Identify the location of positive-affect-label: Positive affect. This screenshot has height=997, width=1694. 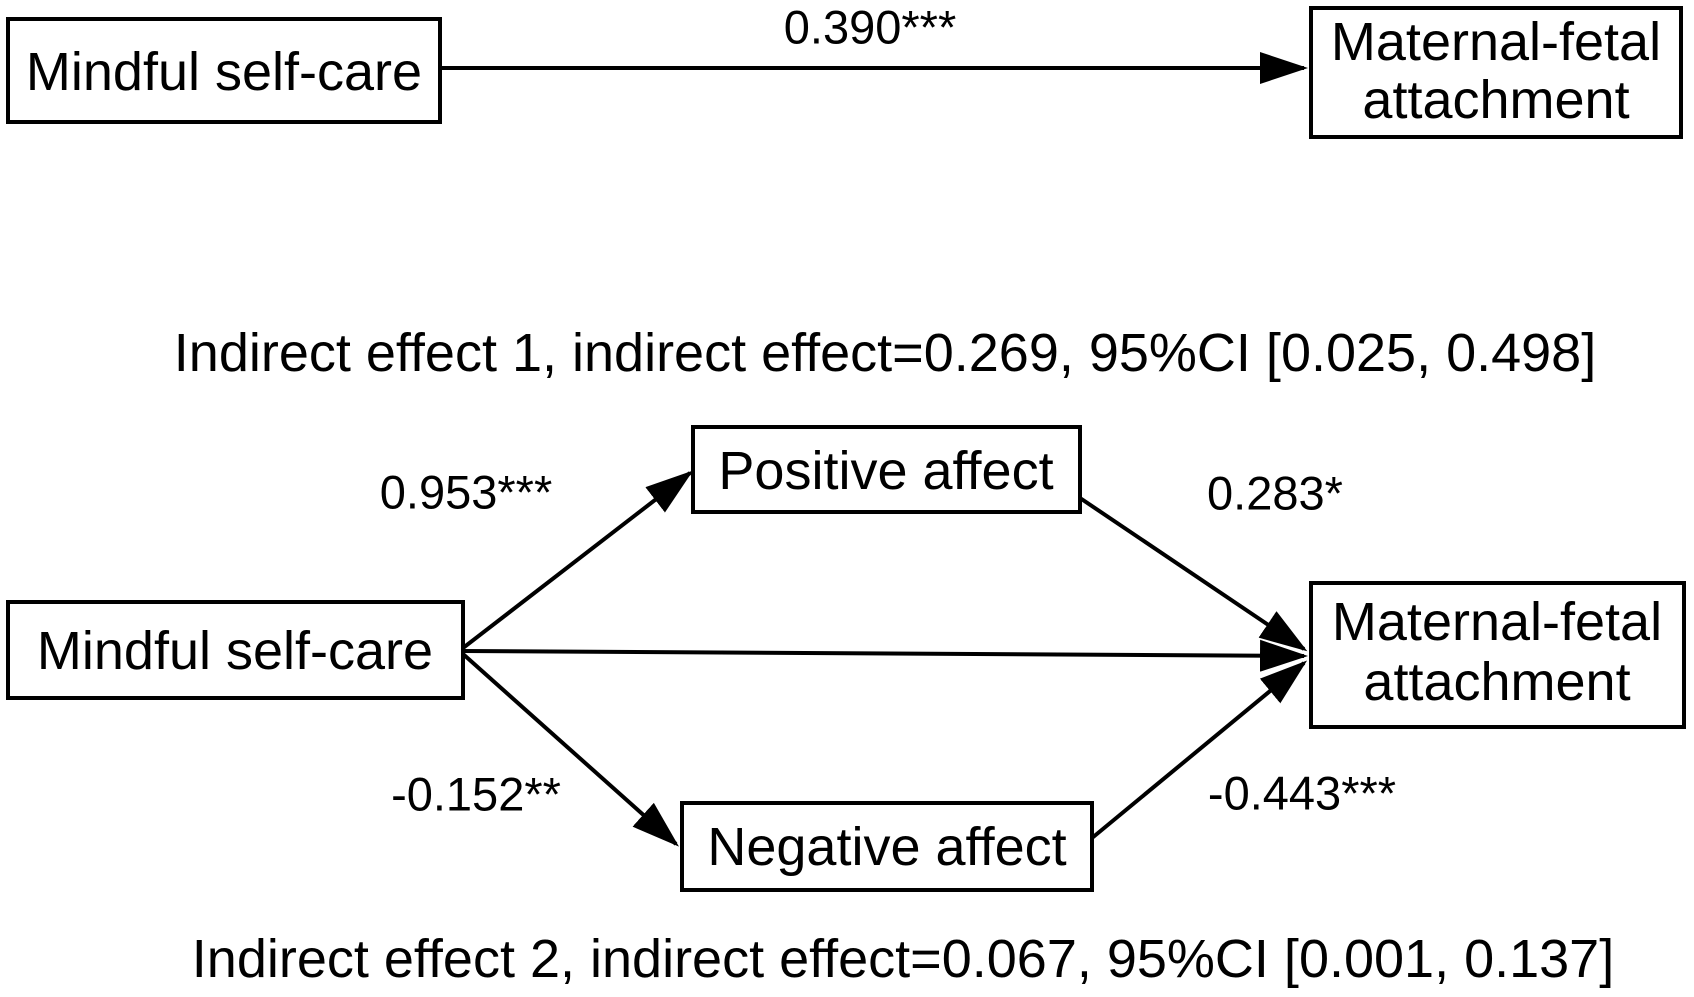
(885, 471).